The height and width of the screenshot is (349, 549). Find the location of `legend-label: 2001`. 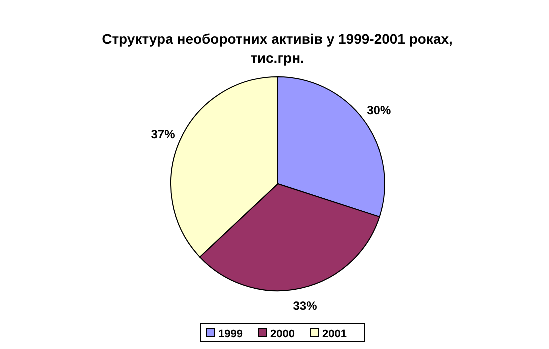

legend-label: 2001 is located at coordinates (334, 334).